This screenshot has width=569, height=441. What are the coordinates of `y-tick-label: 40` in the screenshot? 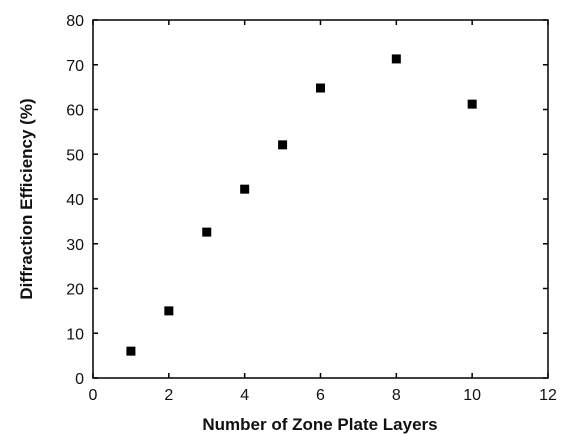 It's located at (75, 200).